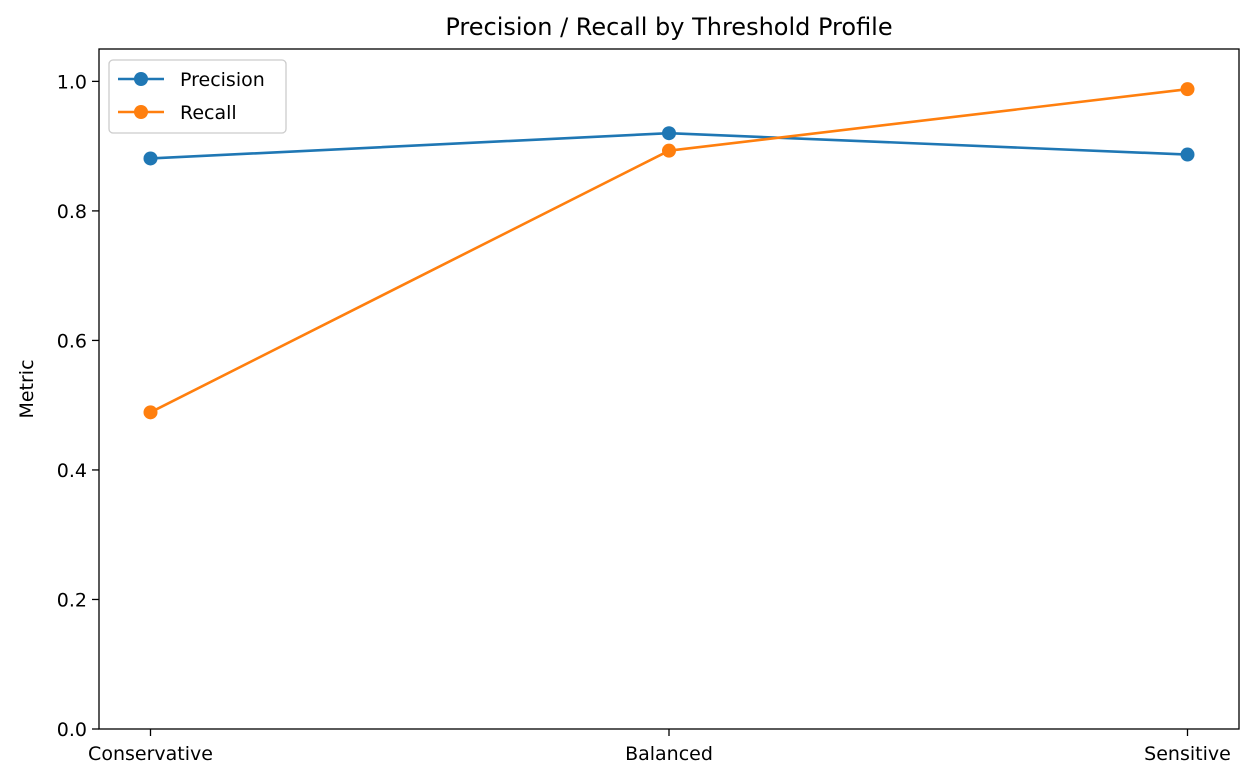  What do you see at coordinates (197, 96) in the screenshot?
I see `legend: Precision Recall` at bounding box center [197, 96].